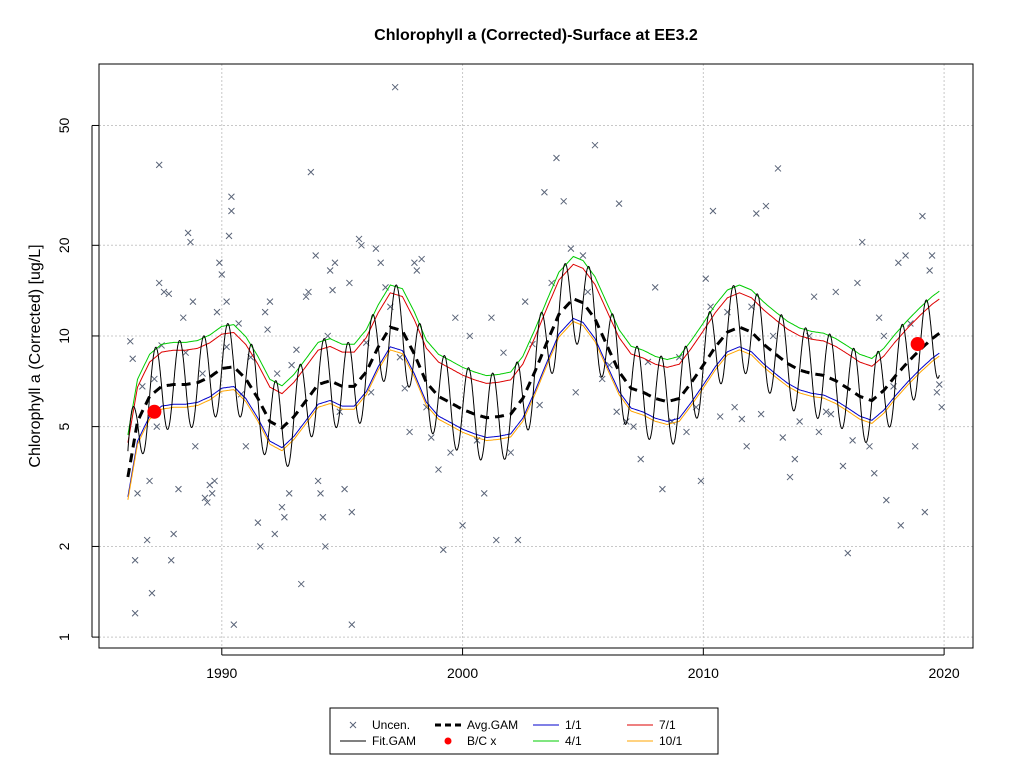  Describe the element at coordinates (573, 725) in the screenshot. I see `legend-label: 1/1` at that location.